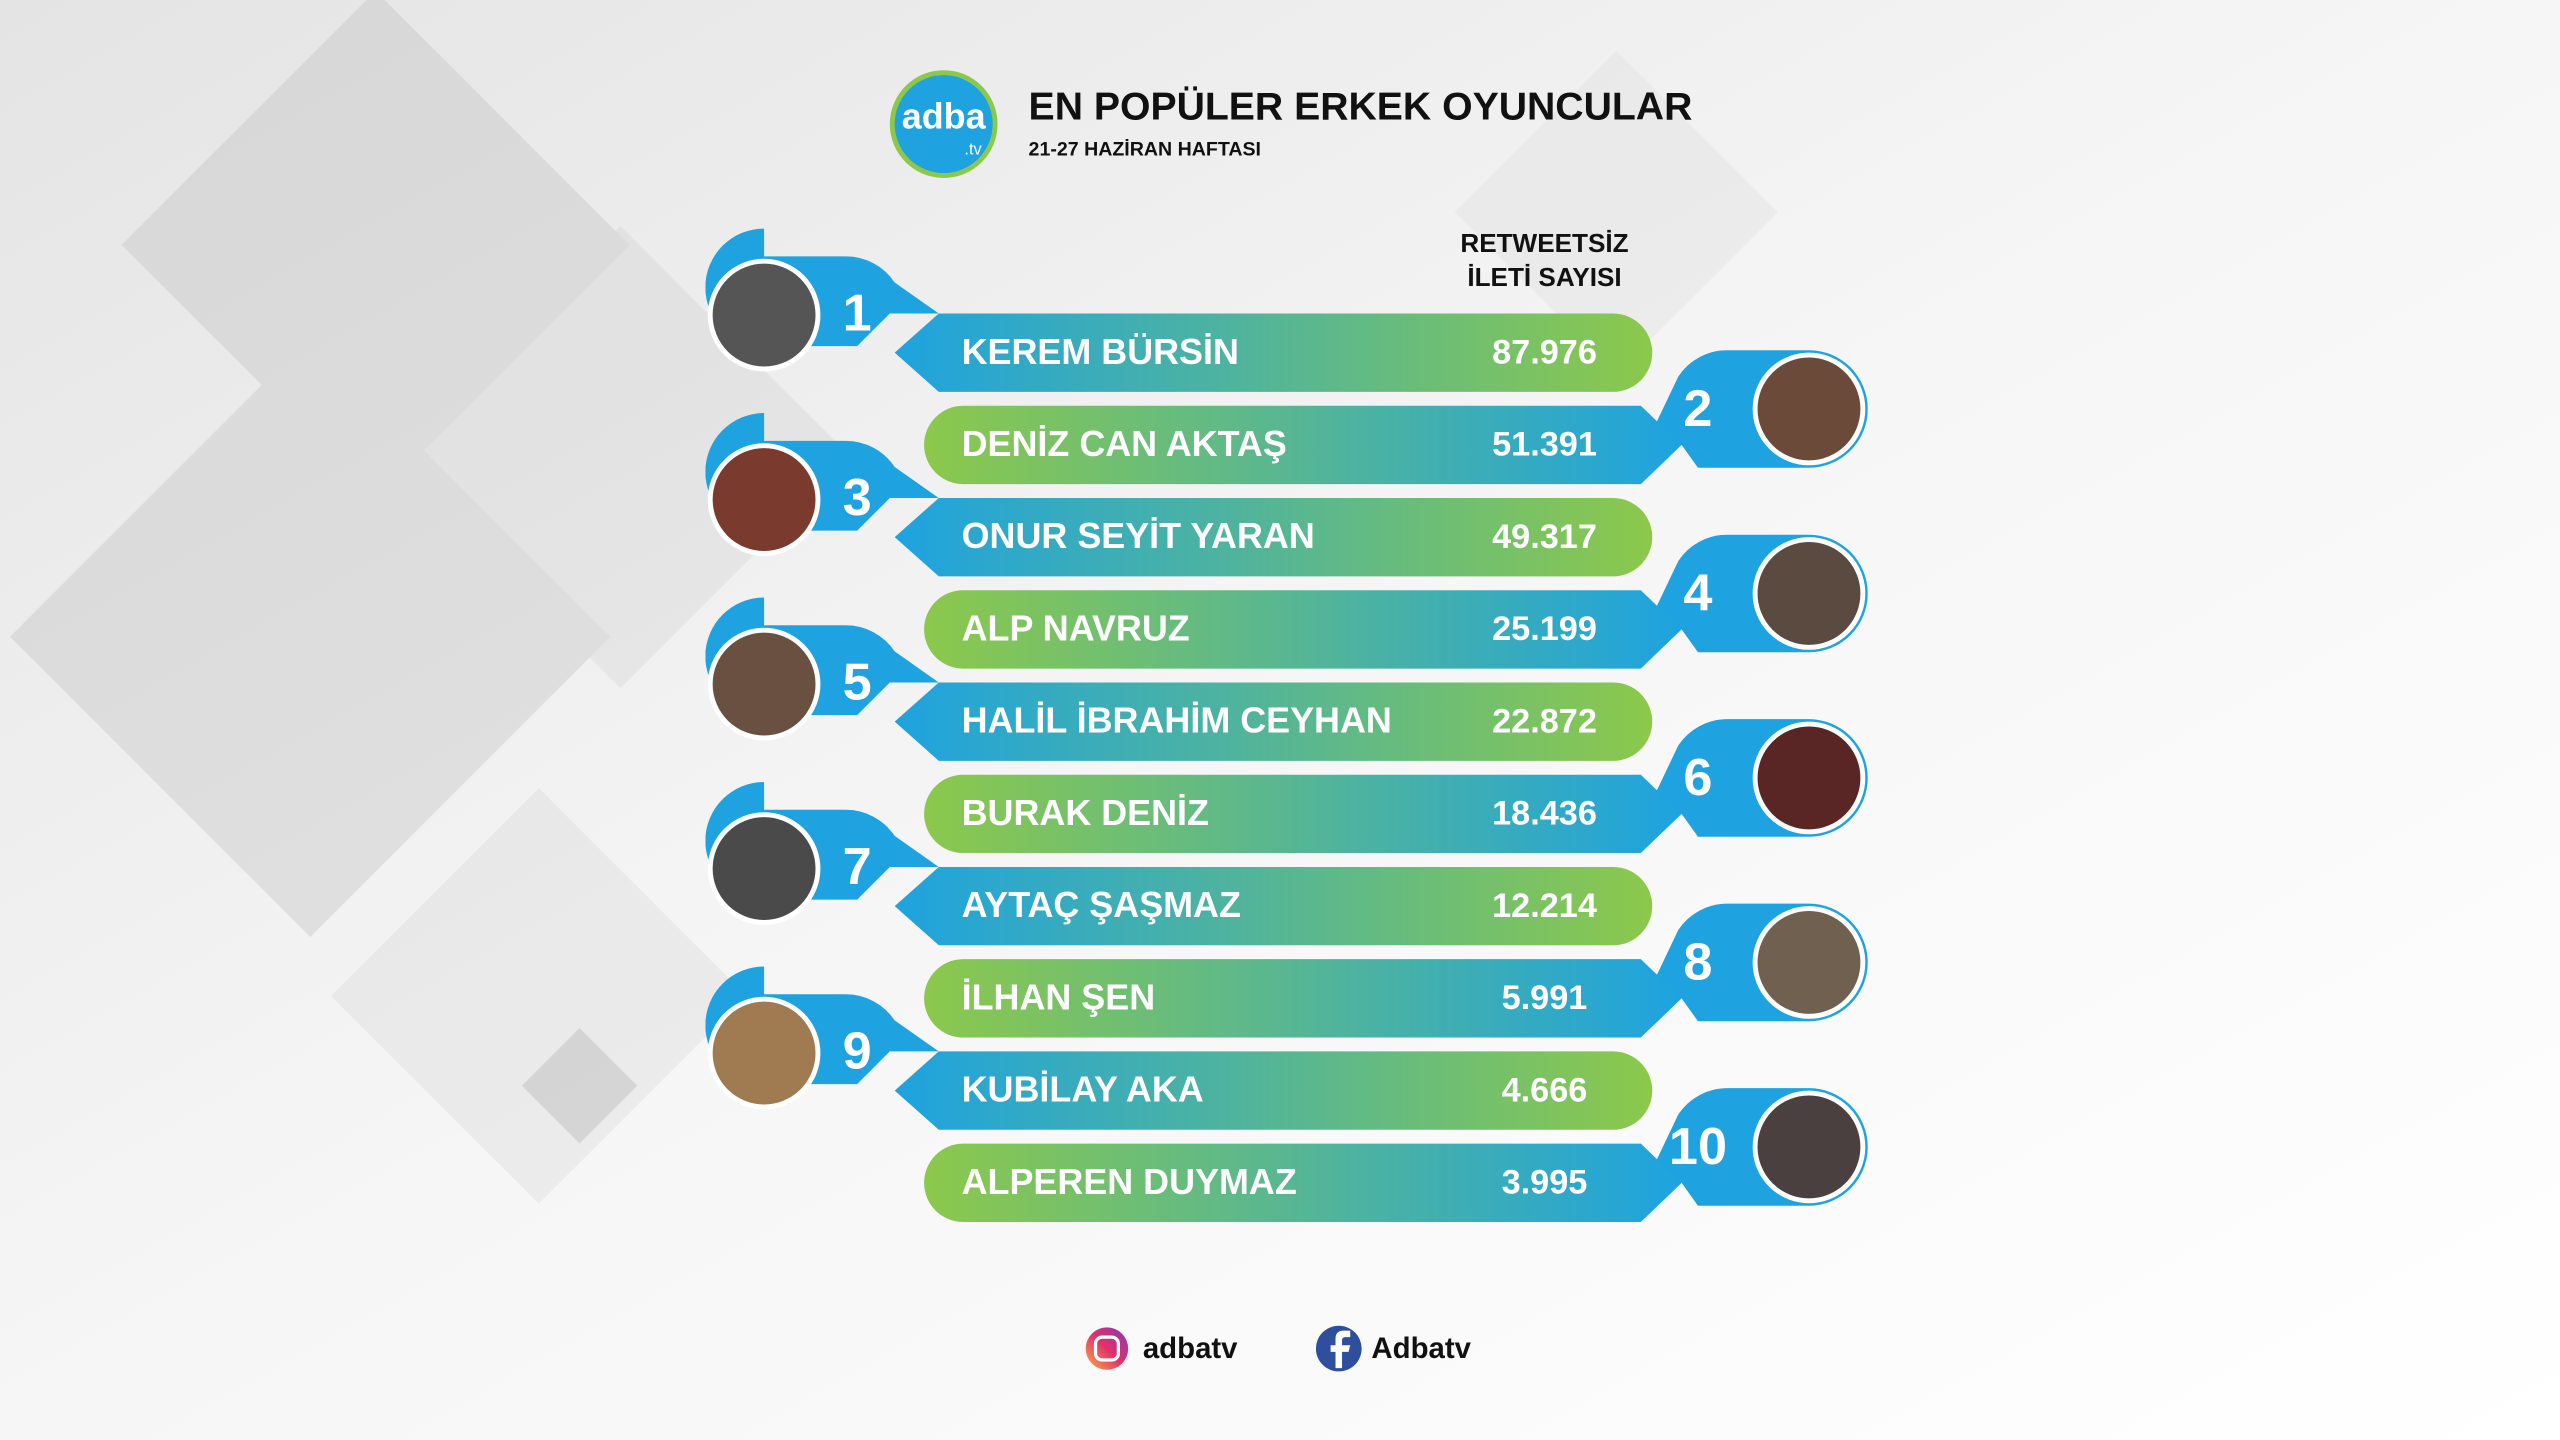 This screenshot has height=1440, width=2560. What do you see at coordinates (1101, 904) in the screenshot?
I see `actor-name: AYTAÇ ŞAŞMAZ` at bounding box center [1101, 904].